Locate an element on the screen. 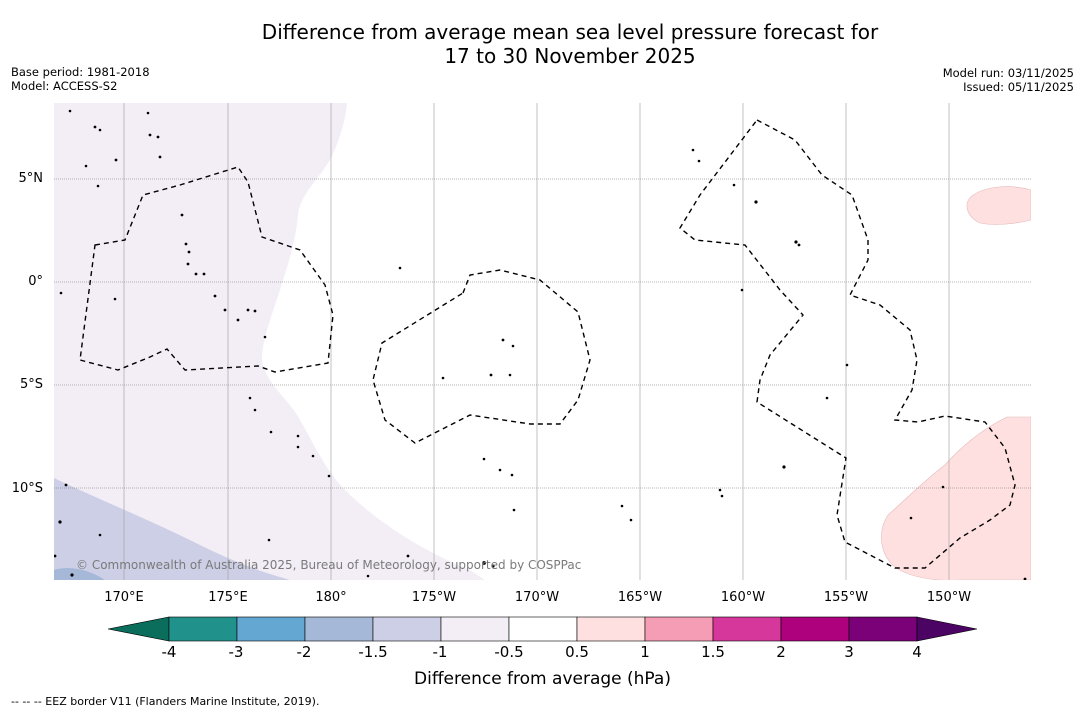  lon-label-160w: 160°W is located at coordinates (743, 597).